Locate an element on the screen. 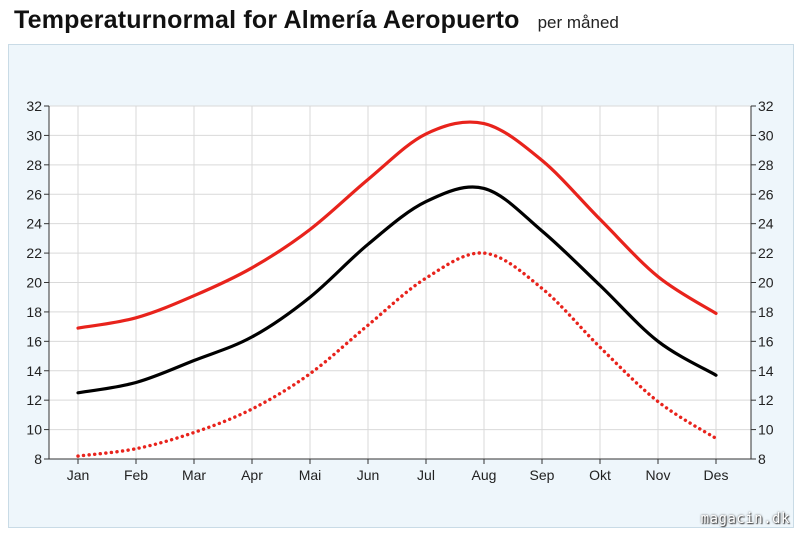  x-tick-label: Feb is located at coordinates (136, 475).